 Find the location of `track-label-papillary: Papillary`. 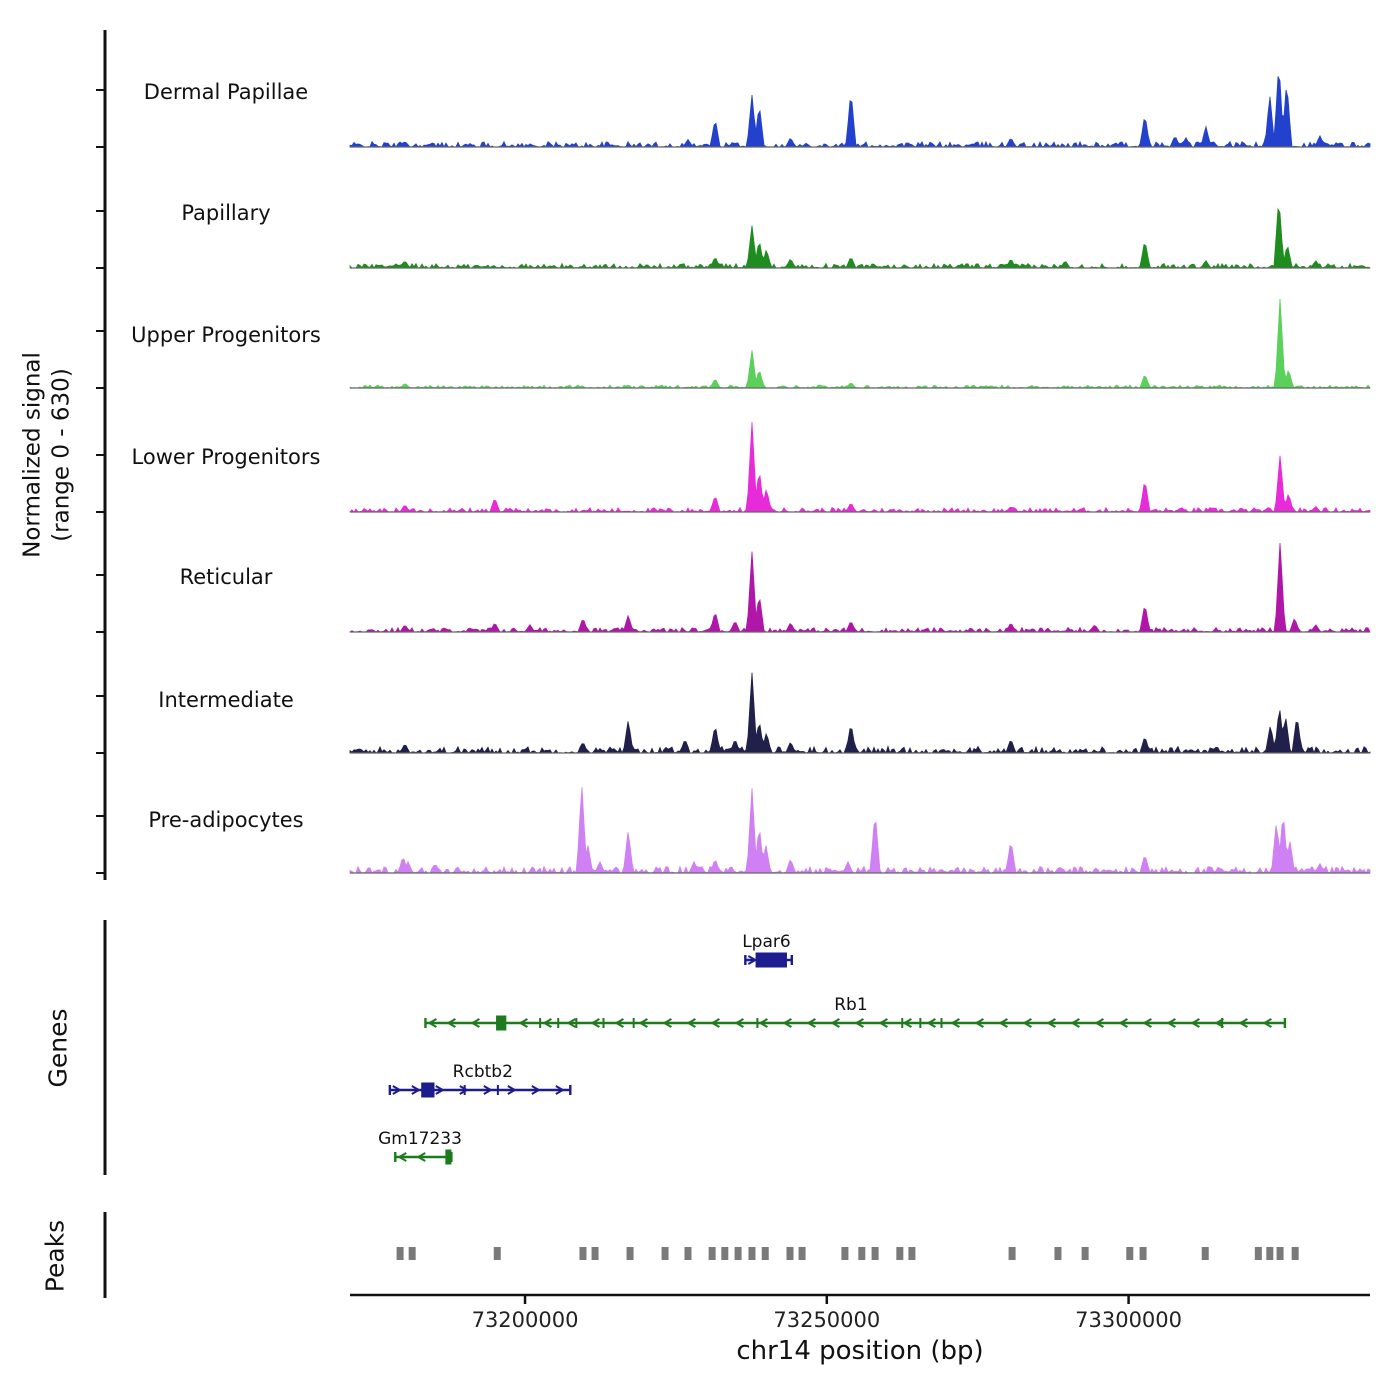

track-label-papillary: Papillary is located at coordinates (226, 213).